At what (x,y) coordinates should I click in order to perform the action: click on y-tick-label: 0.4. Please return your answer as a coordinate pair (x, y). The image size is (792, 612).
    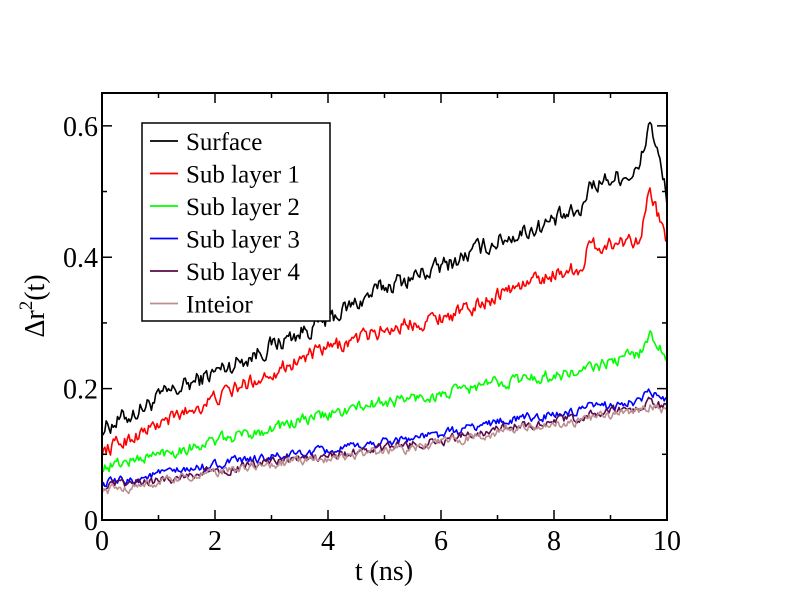
    Looking at the image, I should click on (80, 258).